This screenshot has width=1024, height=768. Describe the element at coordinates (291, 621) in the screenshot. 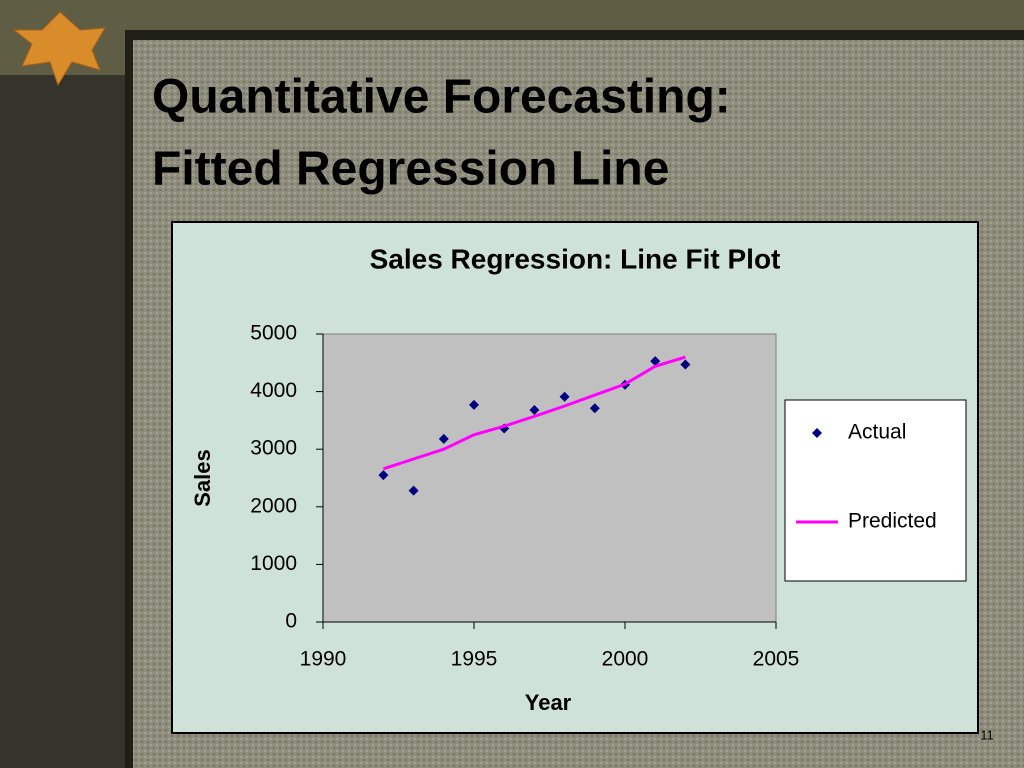

I see `y-tick-label: 0` at that location.